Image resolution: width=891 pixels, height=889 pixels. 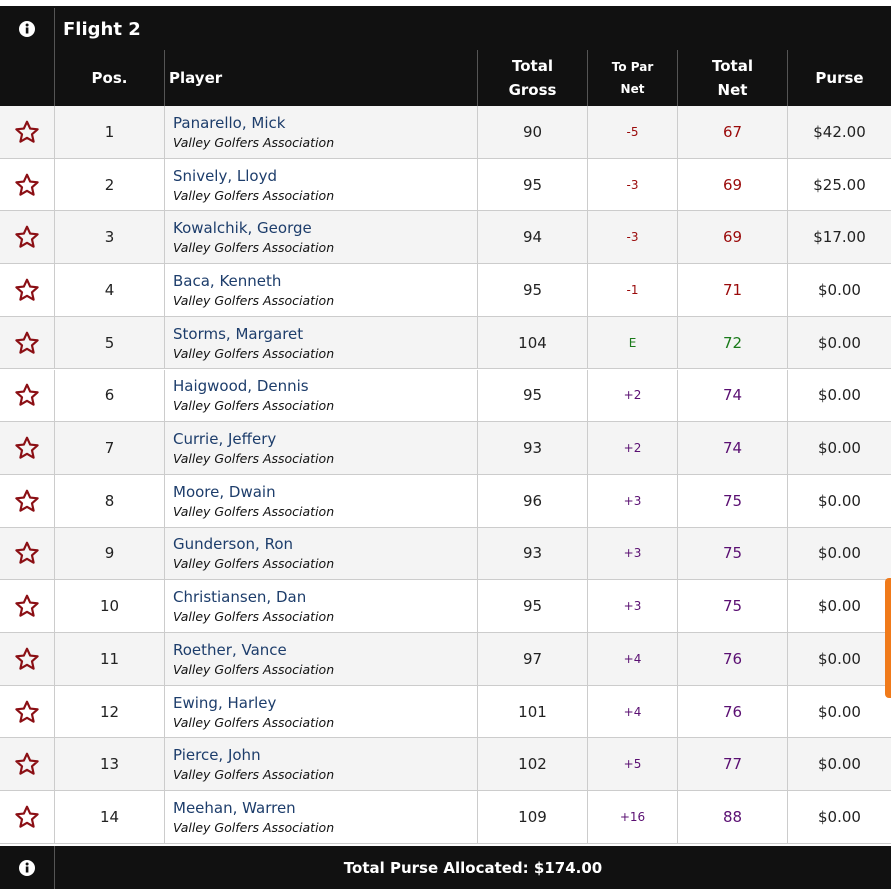 What do you see at coordinates (225, 702) in the screenshot?
I see `player-name: Ewing, Harley` at bounding box center [225, 702].